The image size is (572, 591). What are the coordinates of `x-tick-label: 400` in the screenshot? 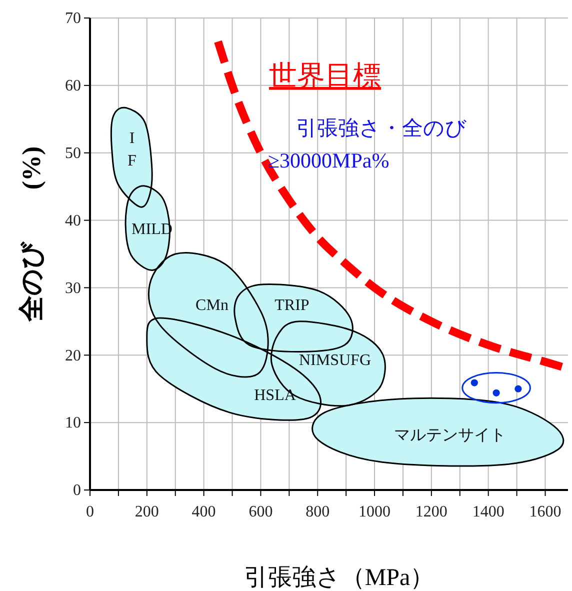 It's located at (204, 512).